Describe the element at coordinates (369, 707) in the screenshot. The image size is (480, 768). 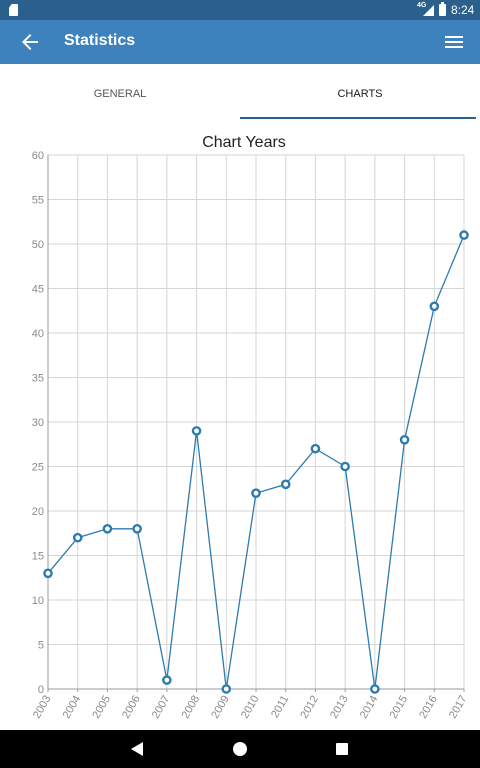
I see `x-tick-label: 2014` at that location.